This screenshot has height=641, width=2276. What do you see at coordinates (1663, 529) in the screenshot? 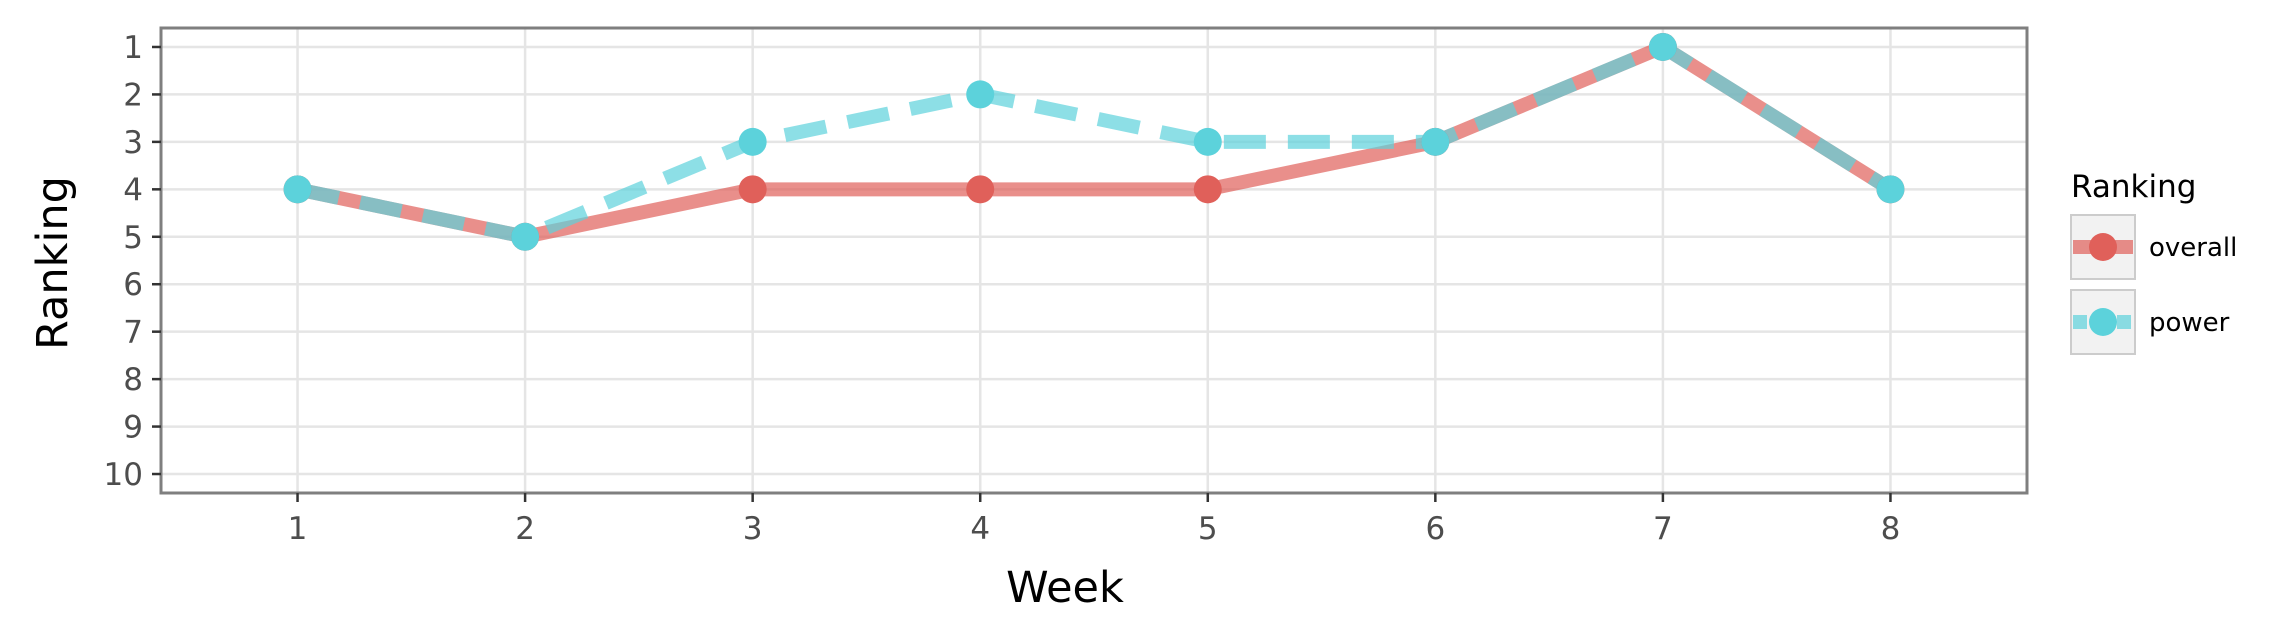
I see `x-tick-label: 7` at bounding box center [1663, 529].